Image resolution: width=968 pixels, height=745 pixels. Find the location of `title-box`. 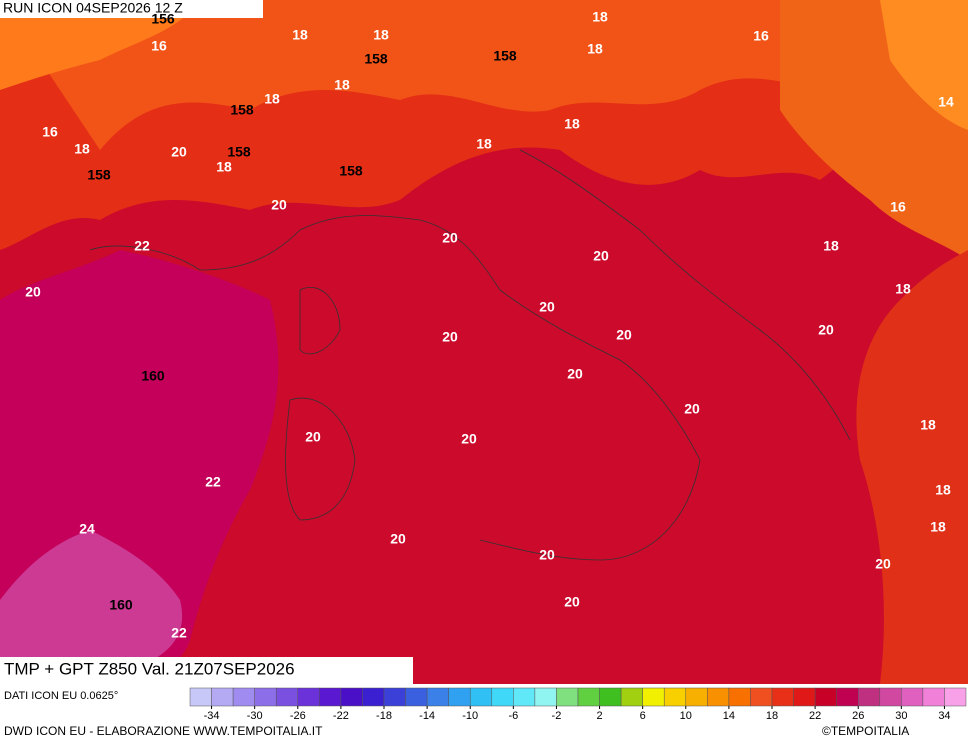

title-box is located at coordinates (206, 670).